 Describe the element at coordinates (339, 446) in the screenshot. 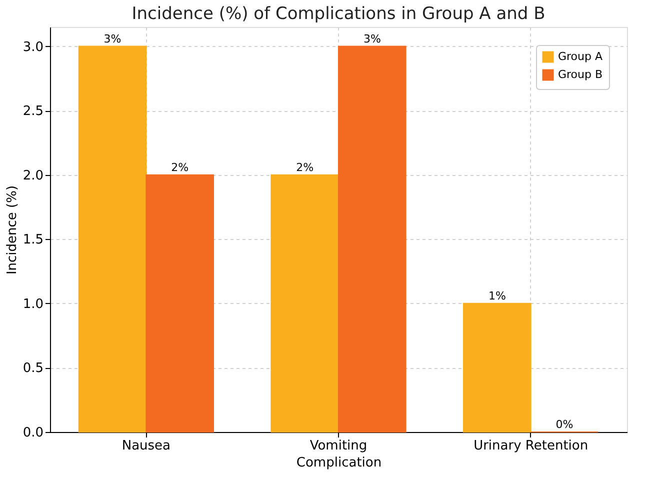

I see `x-tick-label: Vomiting` at that location.